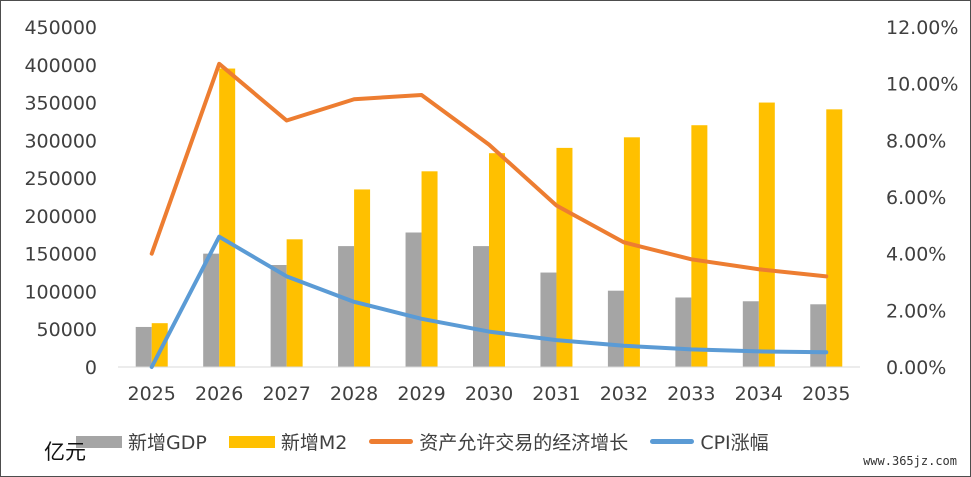 This screenshot has height=477, width=971. Describe the element at coordinates (346, 306) in the screenshot. I see `bar-gdp-2028` at that location.